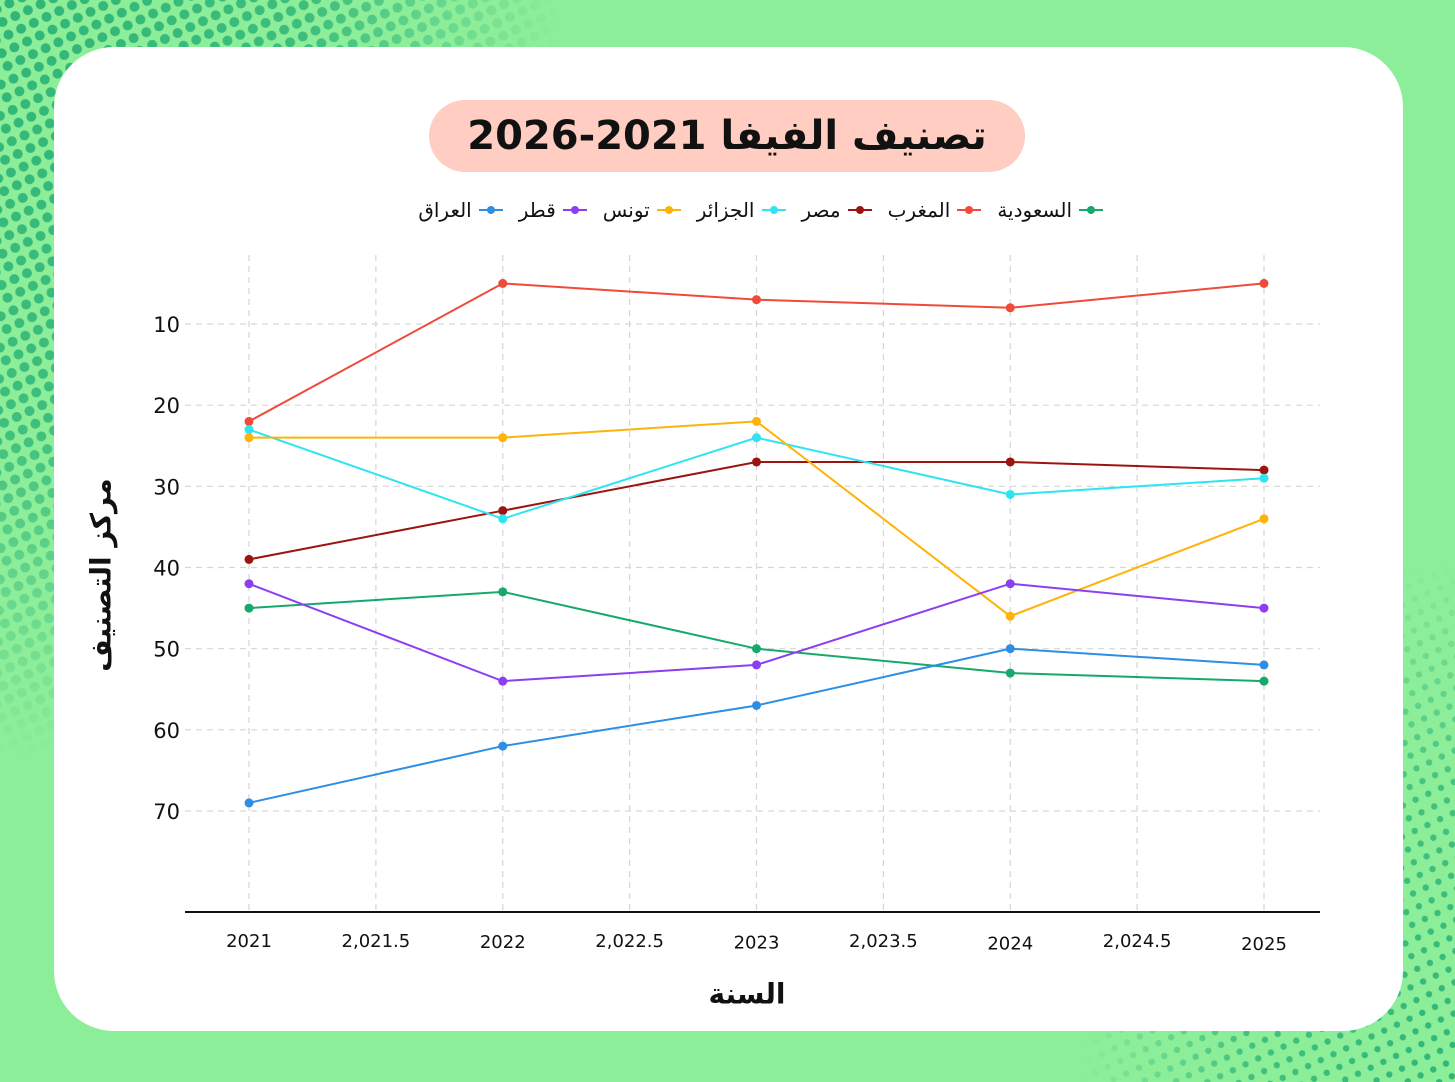  Describe the element at coordinates (725, 210) in the screenshot. I see `legend-label: الجزائر` at that location.